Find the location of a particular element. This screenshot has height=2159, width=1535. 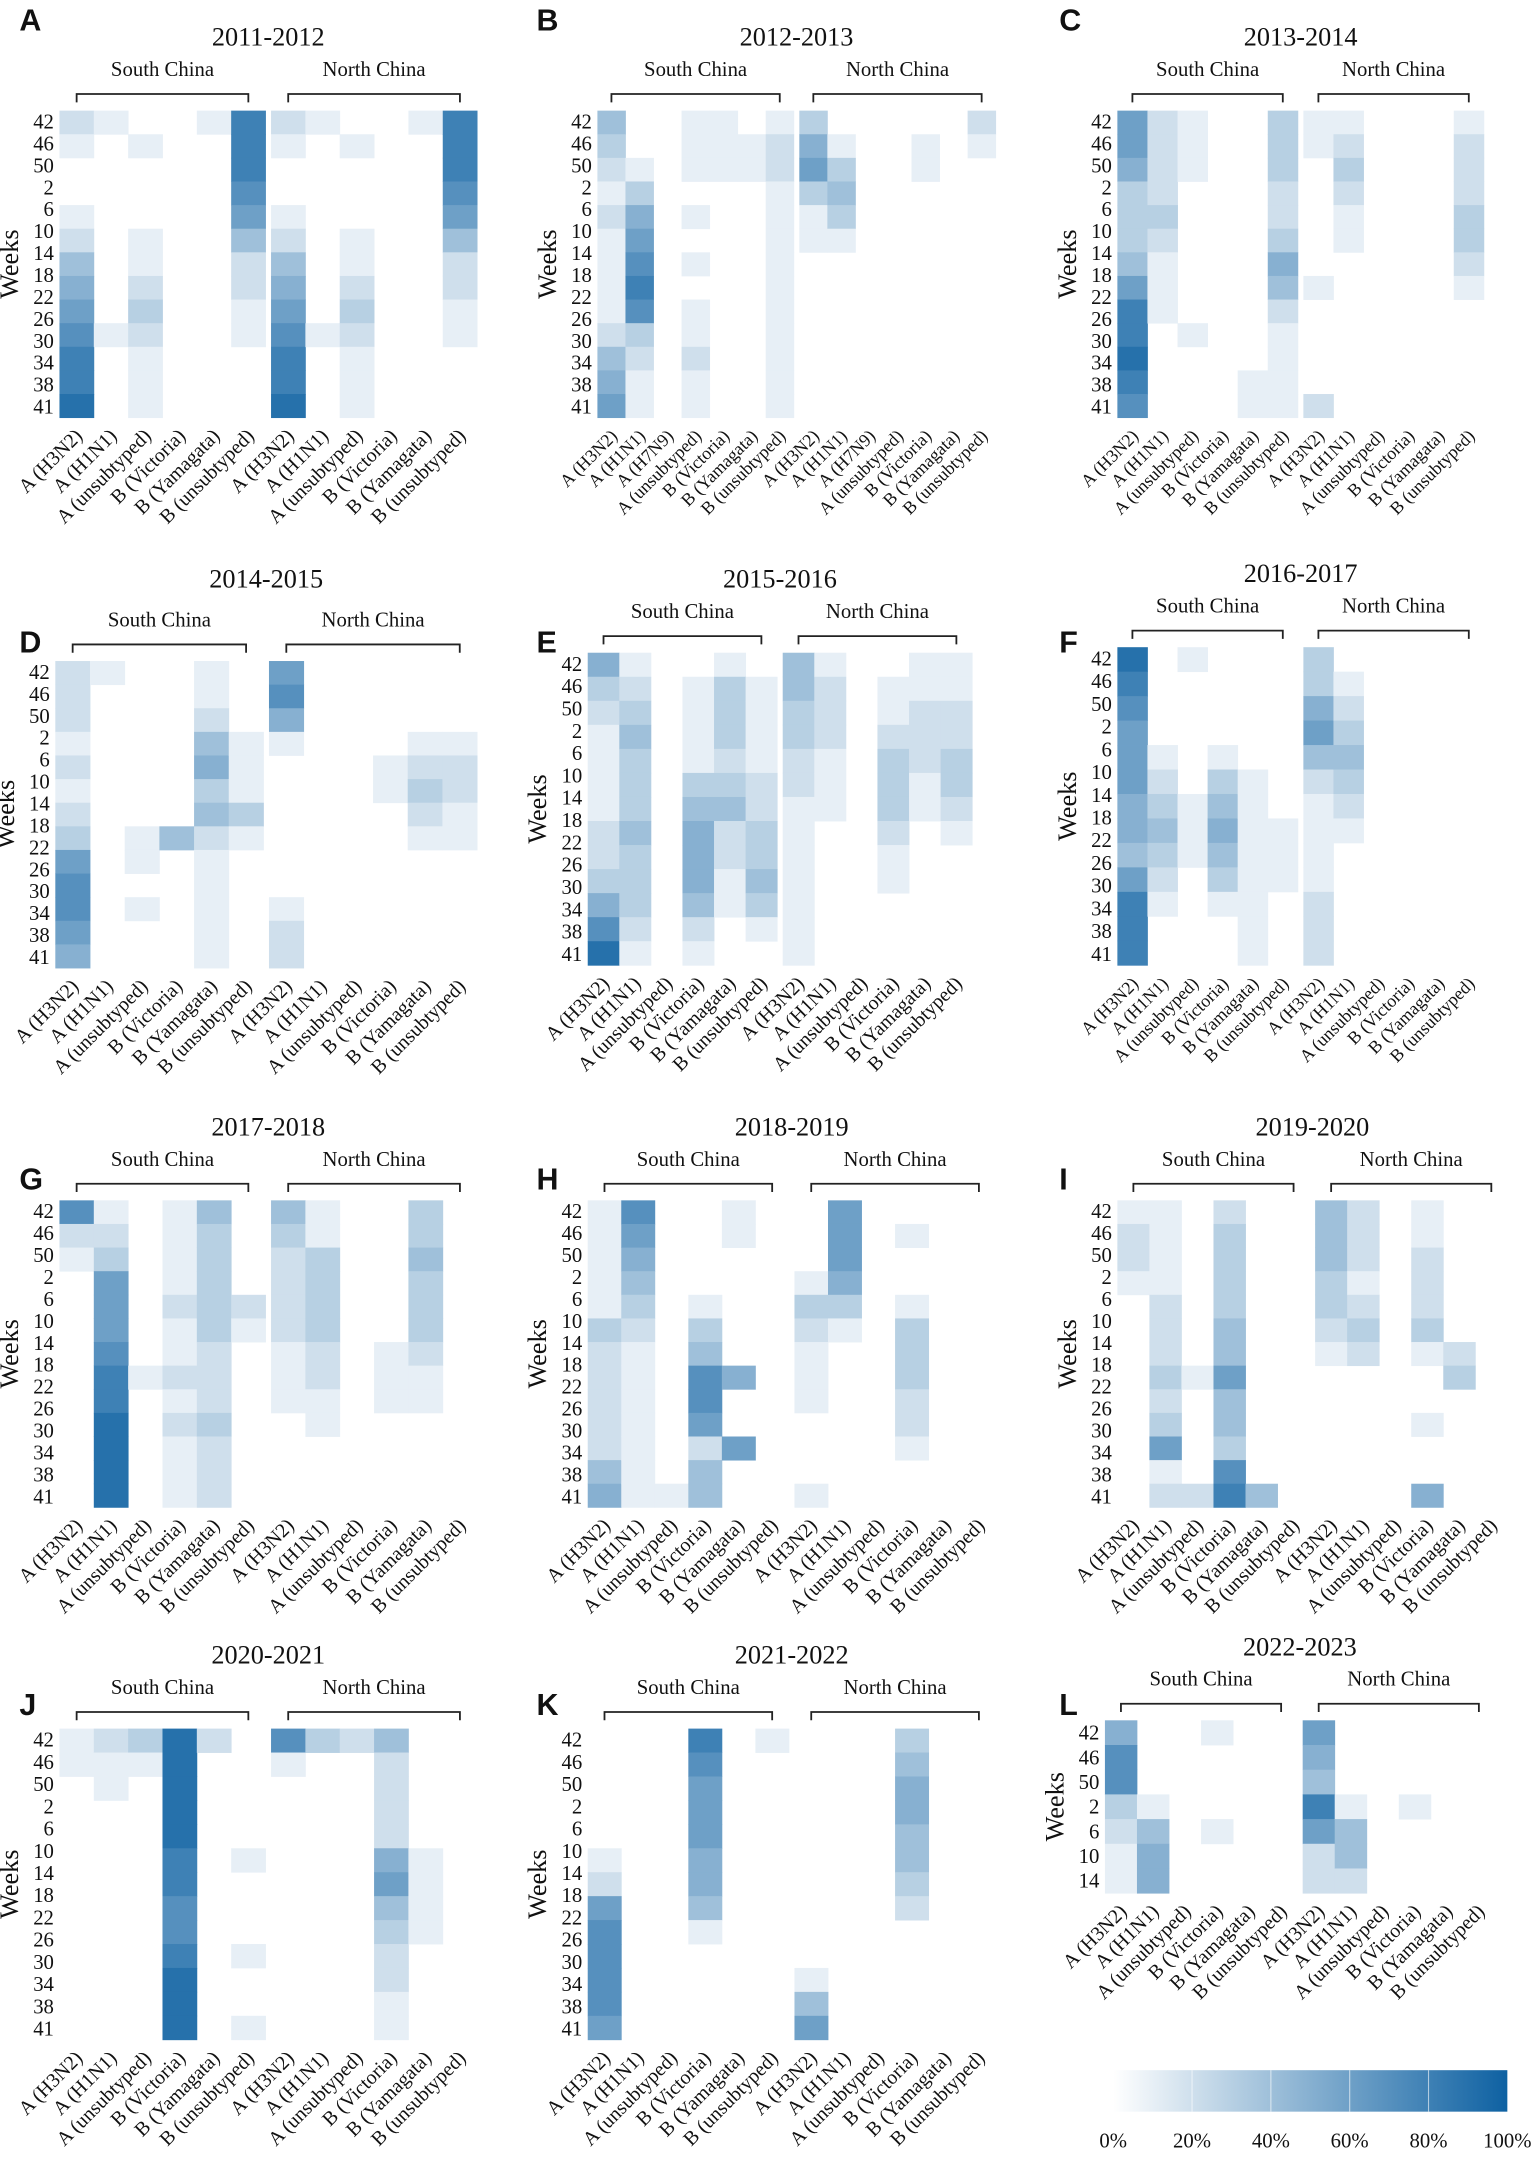

panel-title: 2011-2012 is located at coordinates (268, 37).